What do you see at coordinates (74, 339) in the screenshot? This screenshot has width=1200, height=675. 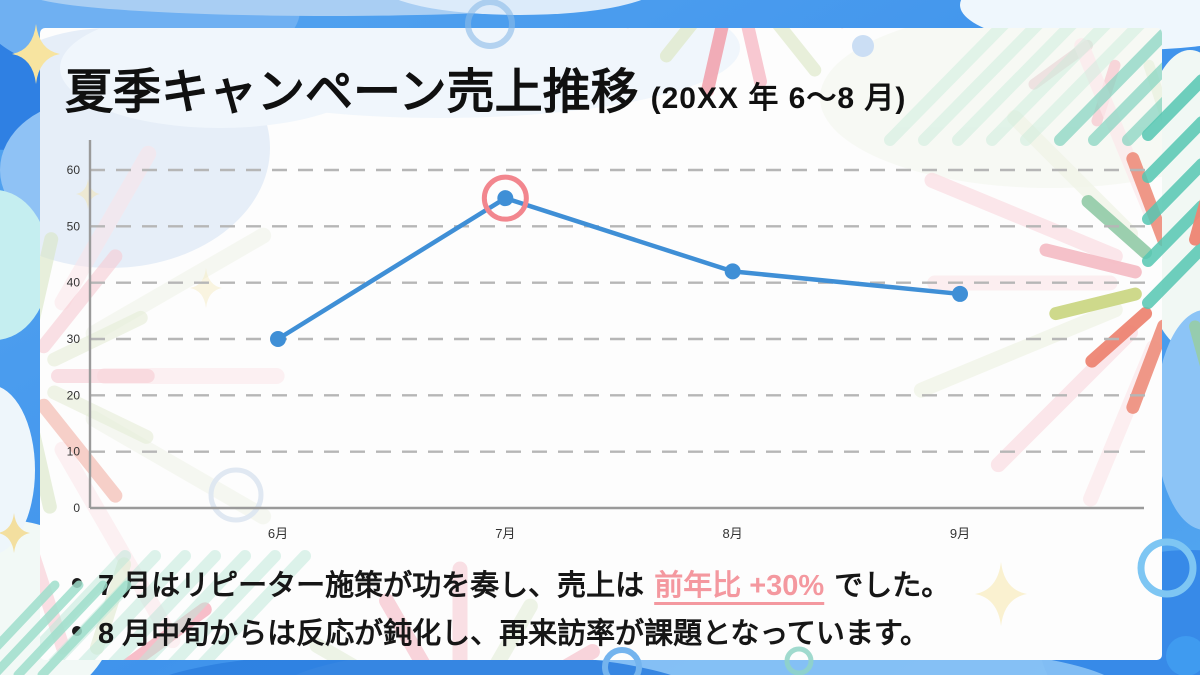 I see `y-tick-label: 30` at bounding box center [74, 339].